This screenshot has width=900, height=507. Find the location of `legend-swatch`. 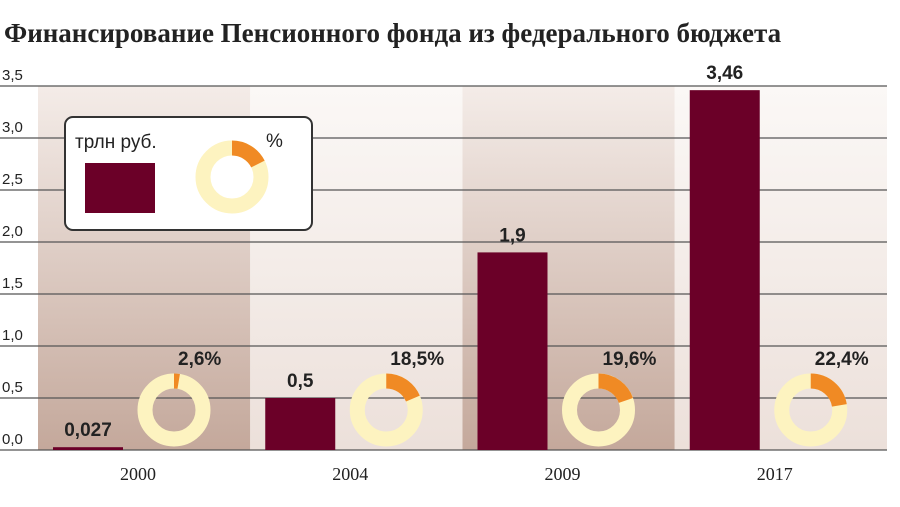

legend-swatch is located at coordinates (120, 188).